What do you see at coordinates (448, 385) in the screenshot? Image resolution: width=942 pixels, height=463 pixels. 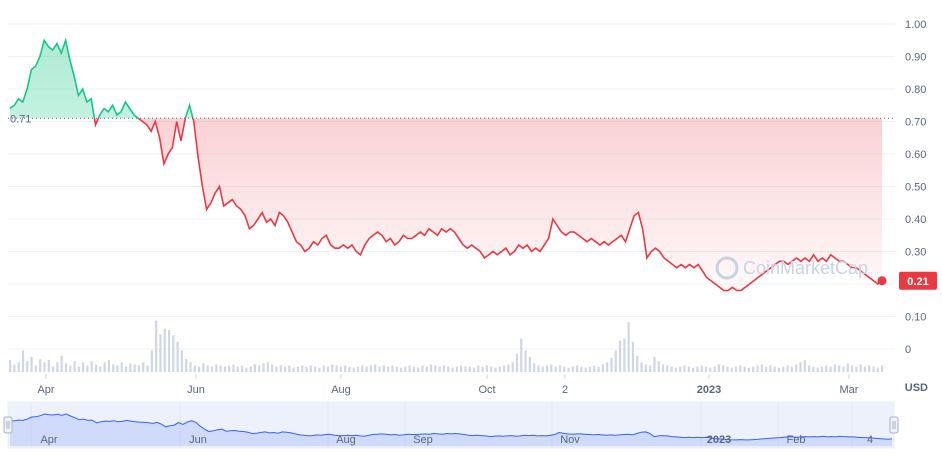 I see `x-axis: Apr Jun Aug Oct 2 2023 Mar` at bounding box center [448, 385].